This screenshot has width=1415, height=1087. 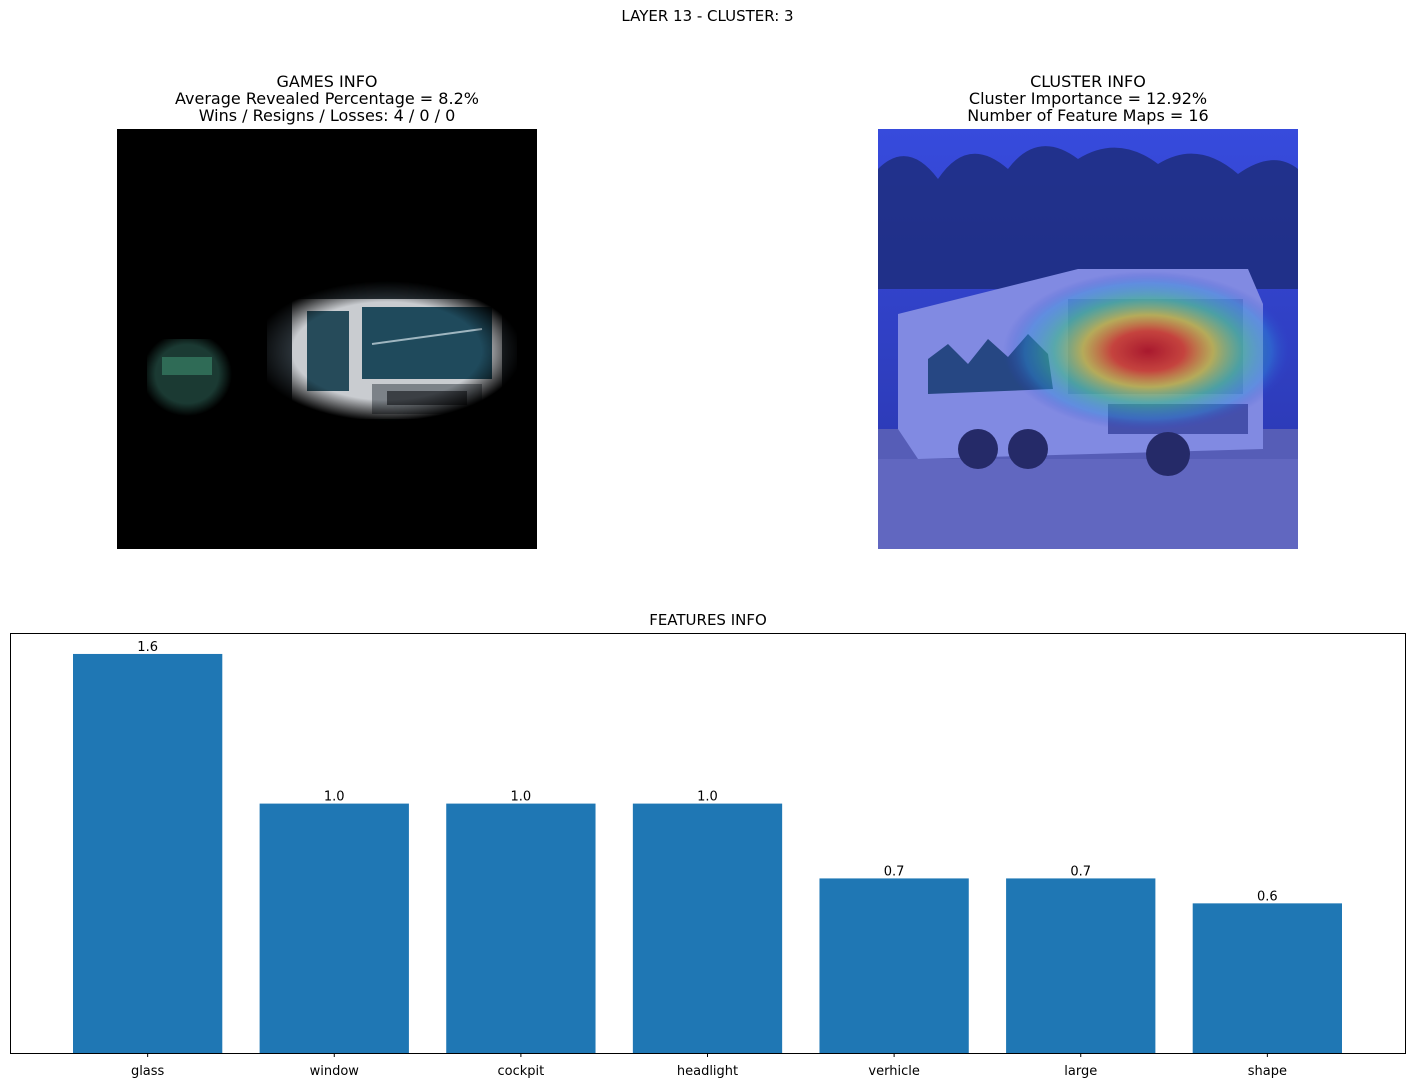 What do you see at coordinates (1081, 965) in the screenshot?
I see `bar-large` at bounding box center [1081, 965].